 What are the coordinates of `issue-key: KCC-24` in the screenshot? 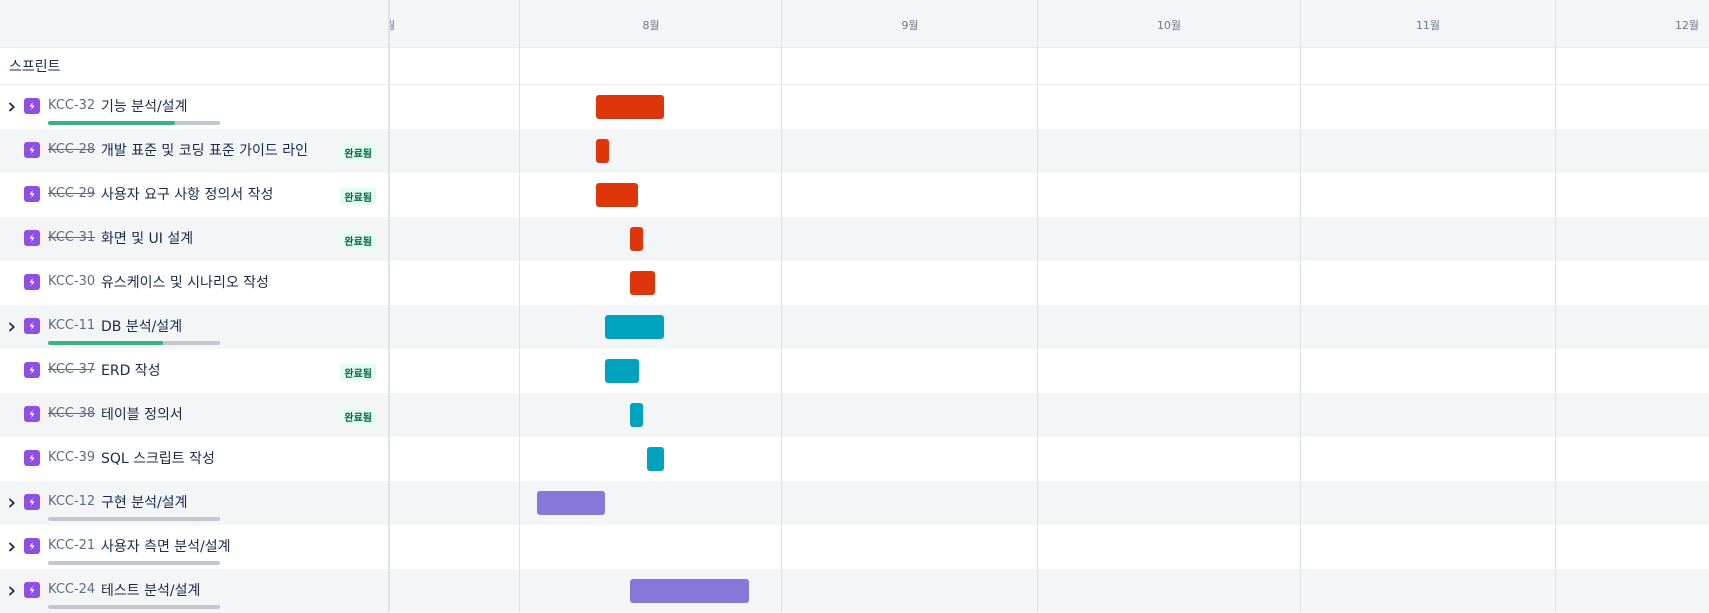 It's located at (71, 589).